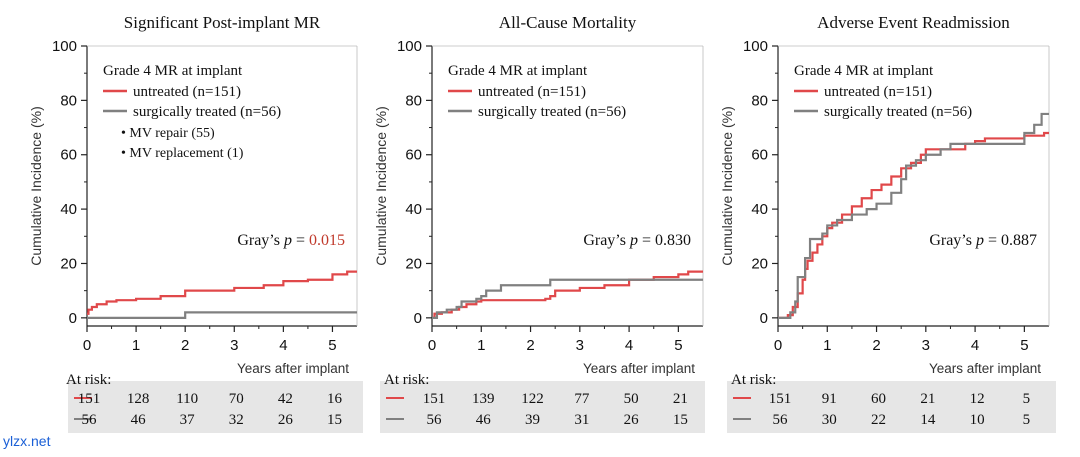 The height and width of the screenshot is (457, 1080). I want to click on at-risk-value: 14, so click(928, 420).